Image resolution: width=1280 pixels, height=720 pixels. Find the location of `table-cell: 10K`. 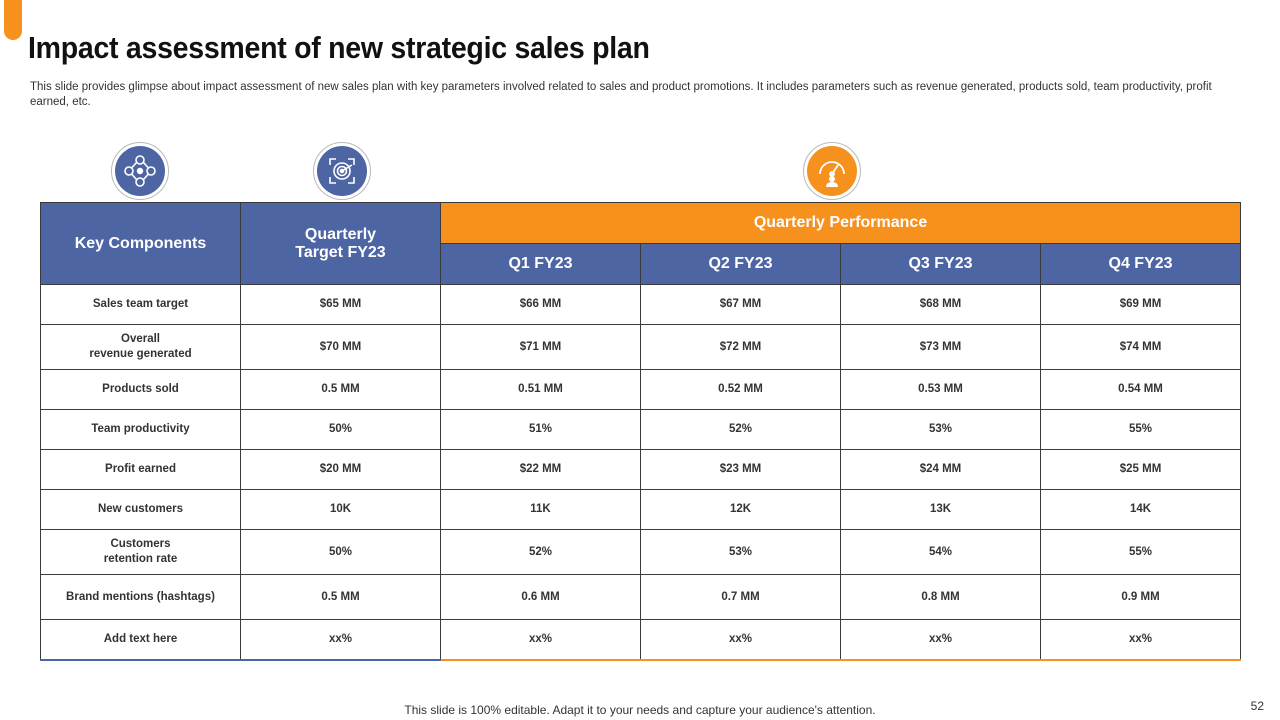

table-cell: 10K is located at coordinates (340, 509).